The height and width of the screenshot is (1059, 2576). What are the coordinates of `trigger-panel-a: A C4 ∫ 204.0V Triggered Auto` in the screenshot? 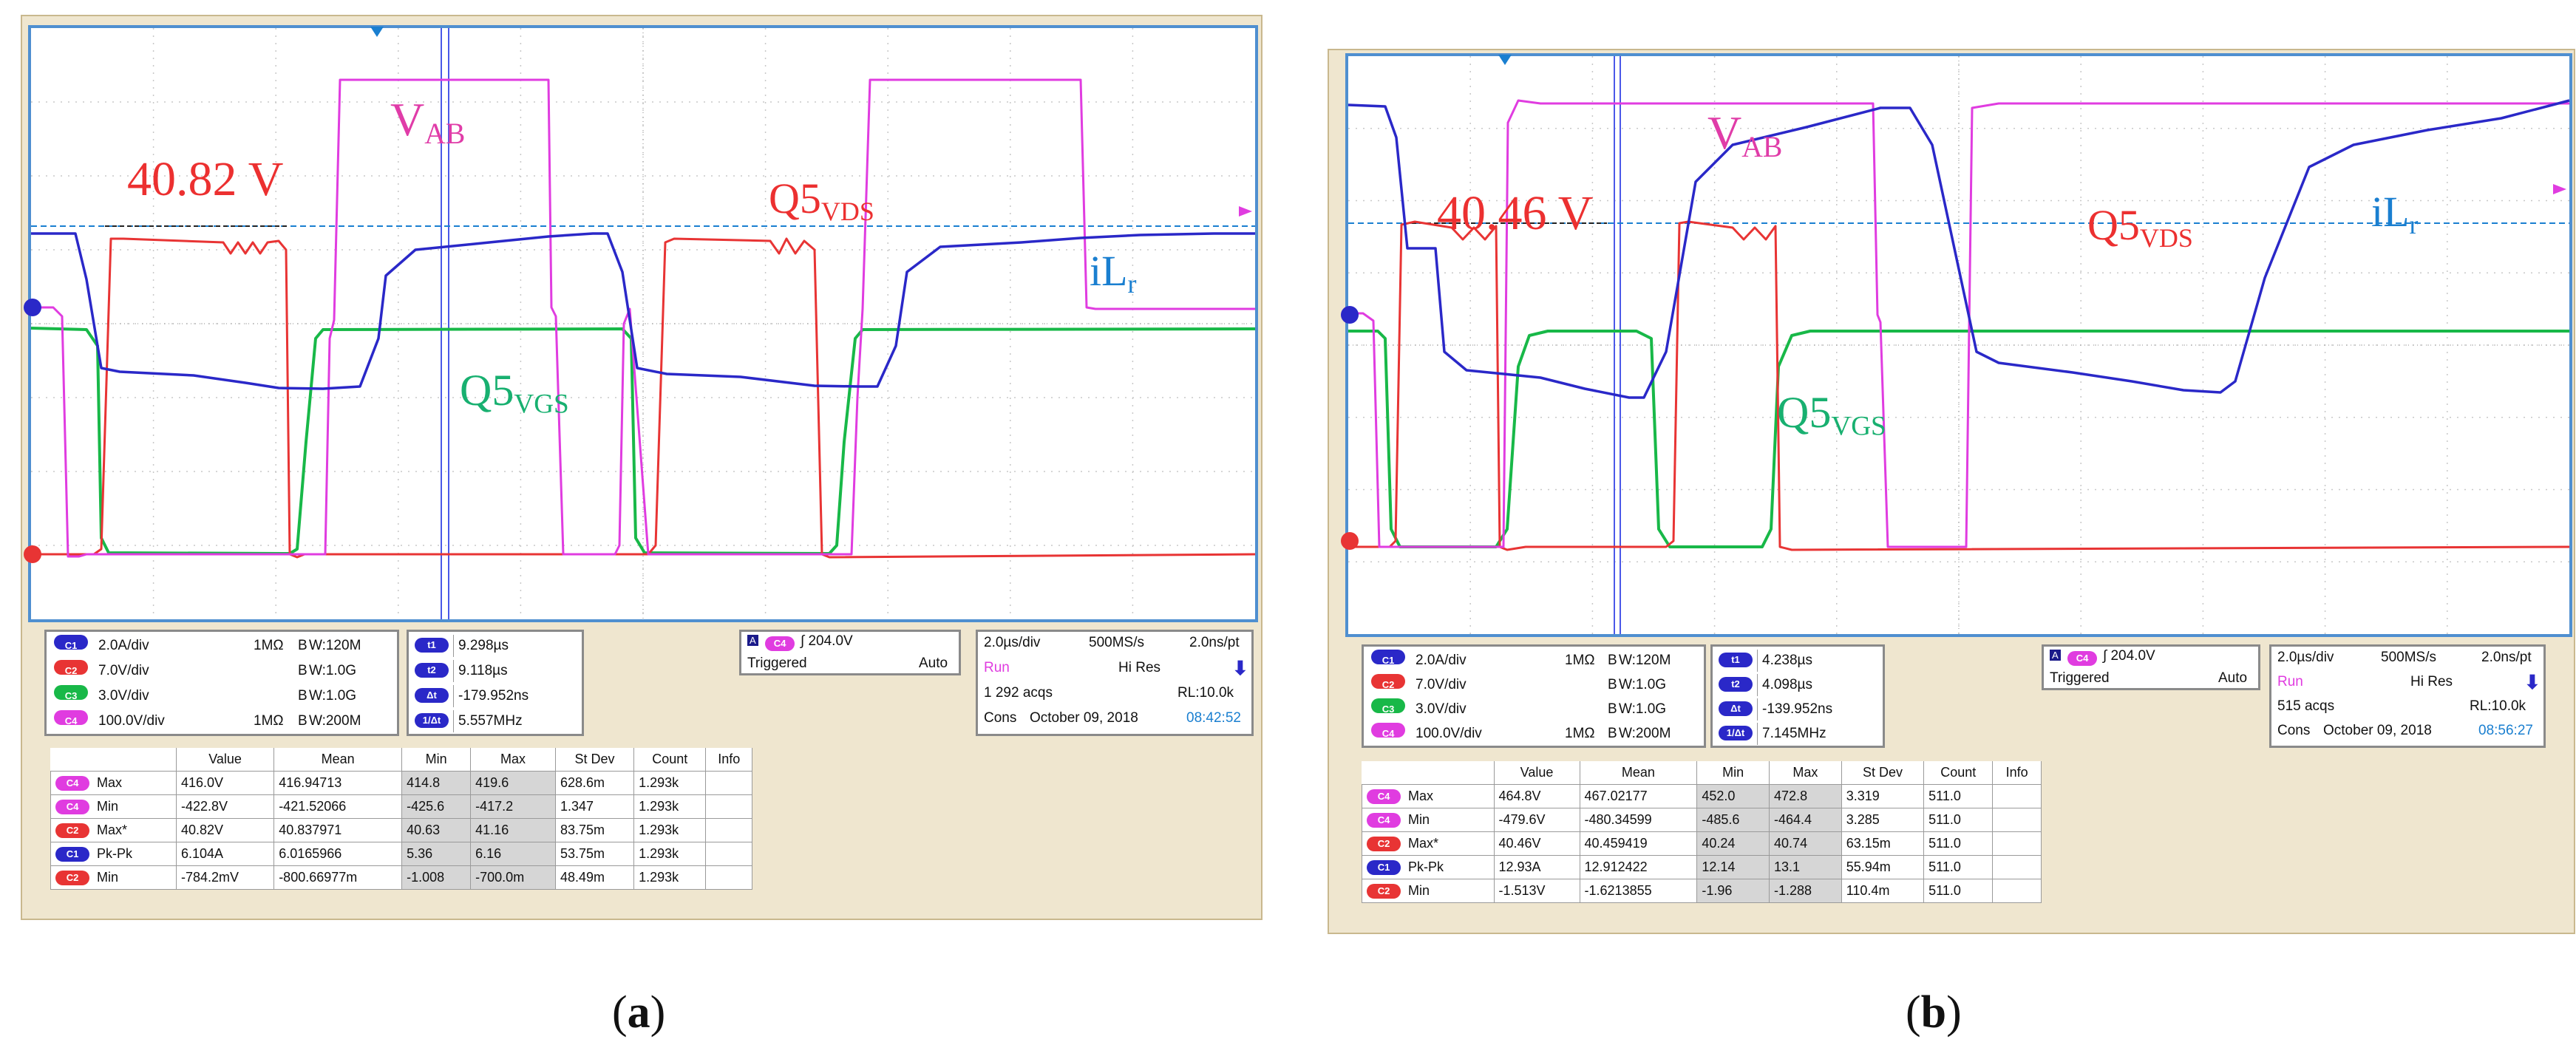 It's located at (850, 652).